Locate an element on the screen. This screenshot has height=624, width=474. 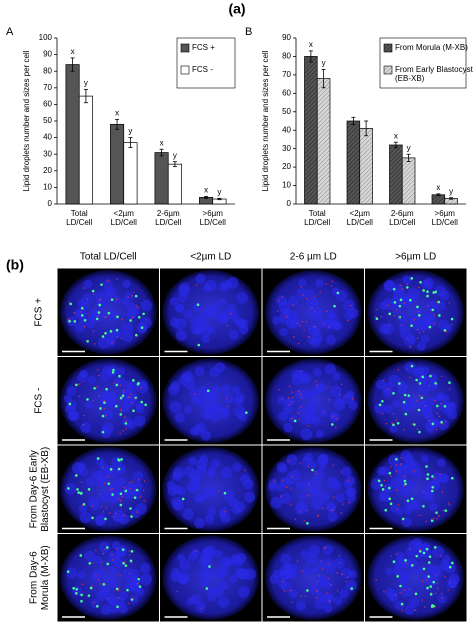
bar is located at coordinates (117, 164).